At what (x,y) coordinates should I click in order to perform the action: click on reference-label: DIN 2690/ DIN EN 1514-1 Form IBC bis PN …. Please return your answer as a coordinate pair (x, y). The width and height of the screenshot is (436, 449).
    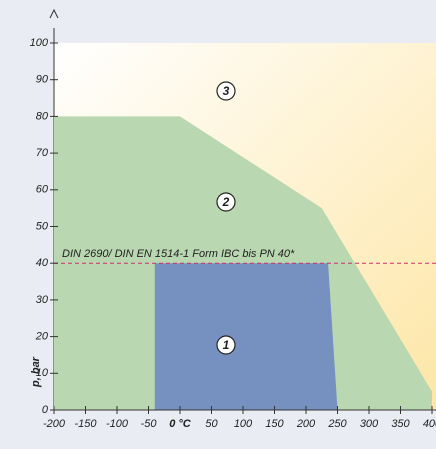
    Looking at the image, I should click on (178, 254).